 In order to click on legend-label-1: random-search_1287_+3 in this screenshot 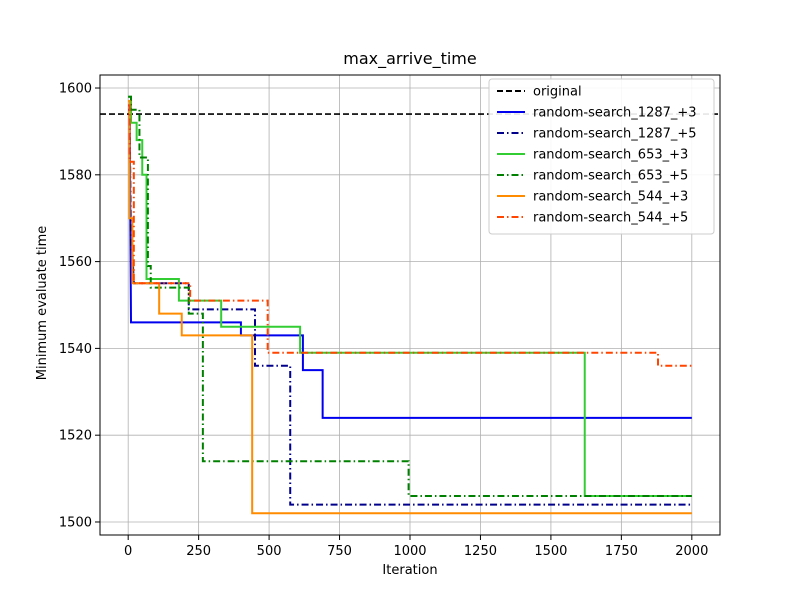, I will do `click(615, 113)`.